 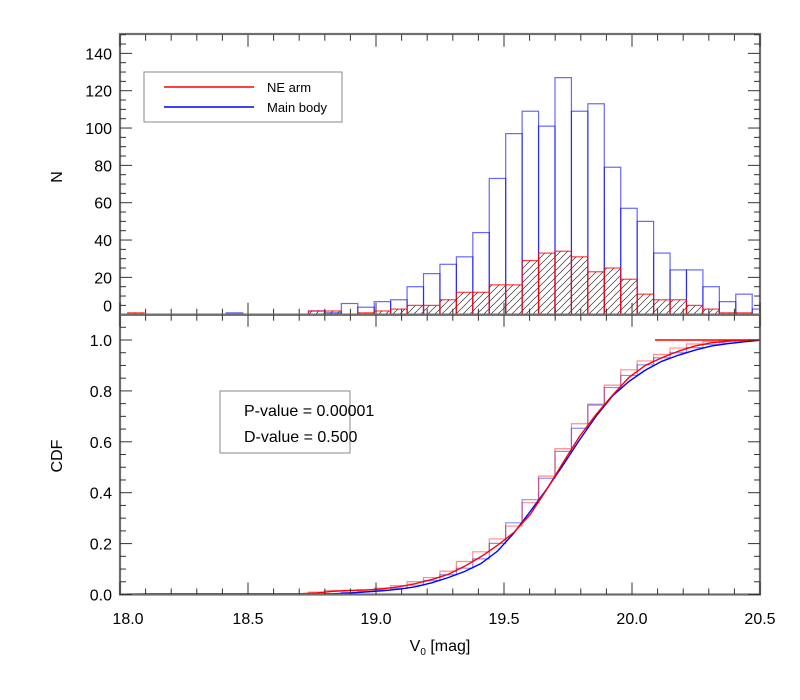 I want to click on d-value-text: D-value = 0.500, so click(x=301, y=437).